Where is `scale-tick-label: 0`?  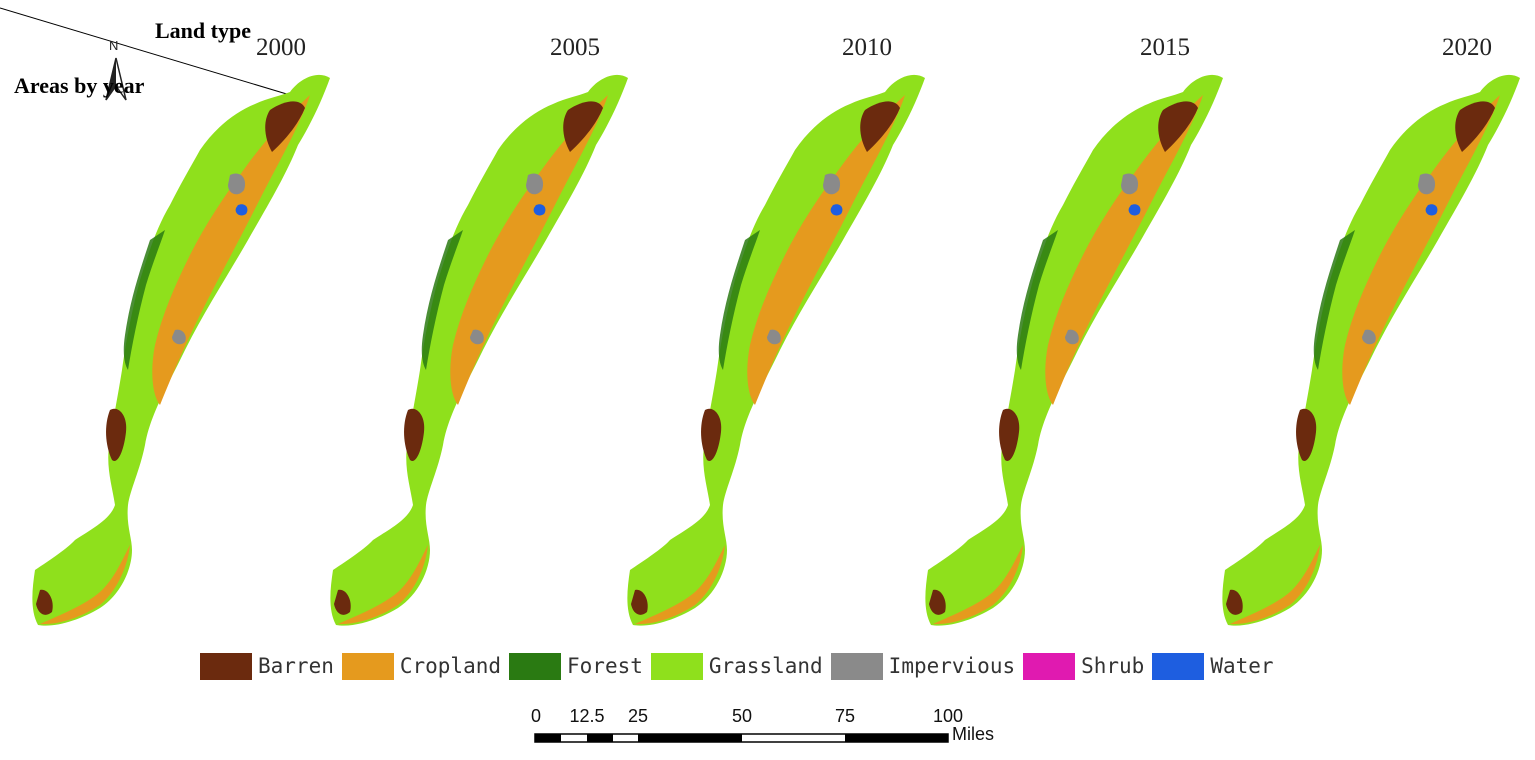 scale-tick-label: 0 is located at coordinates (536, 716).